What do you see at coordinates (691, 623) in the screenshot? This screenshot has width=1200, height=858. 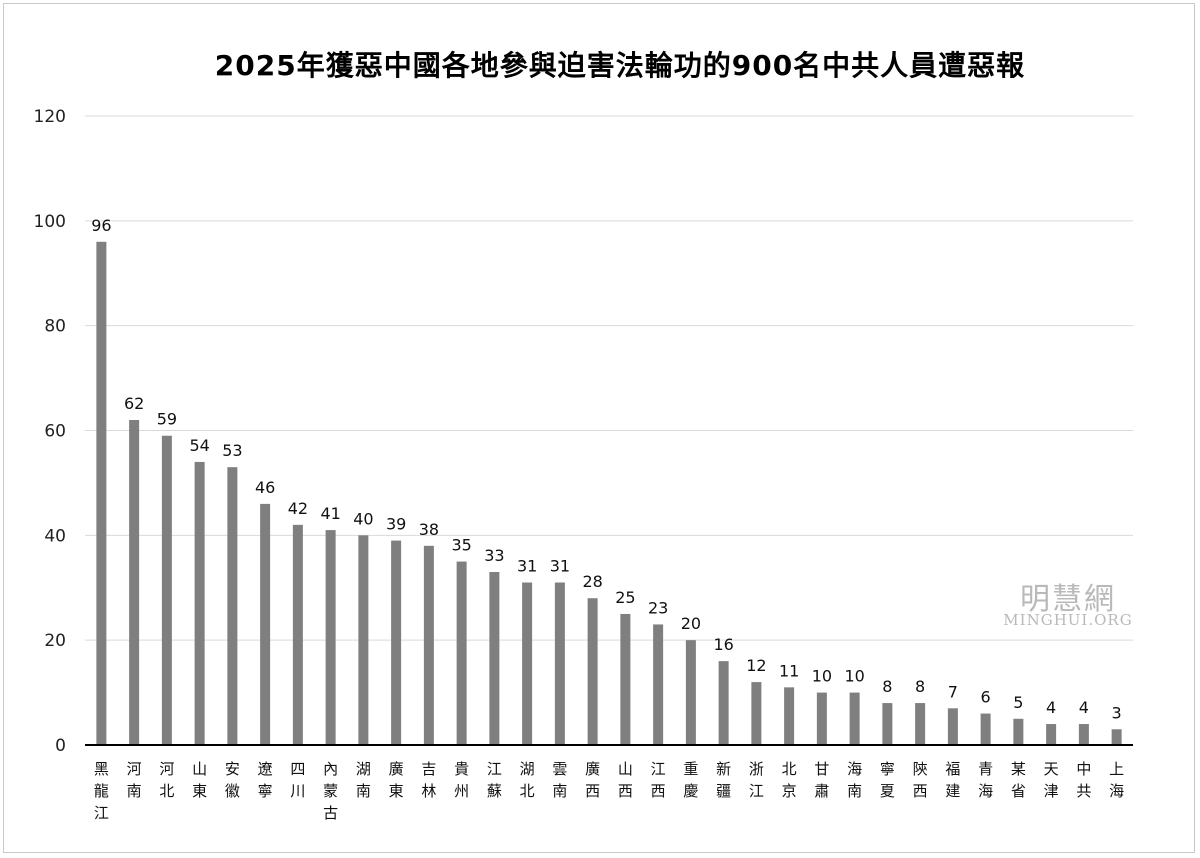 I see `data-label: 20` at bounding box center [691, 623].